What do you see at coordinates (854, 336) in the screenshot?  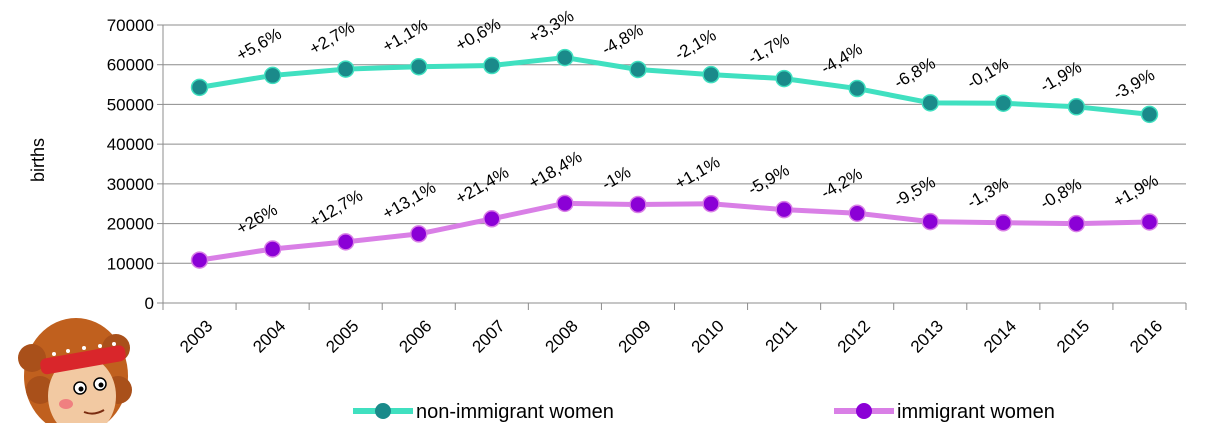 I see `x-tick-label: 2012` at bounding box center [854, 336].